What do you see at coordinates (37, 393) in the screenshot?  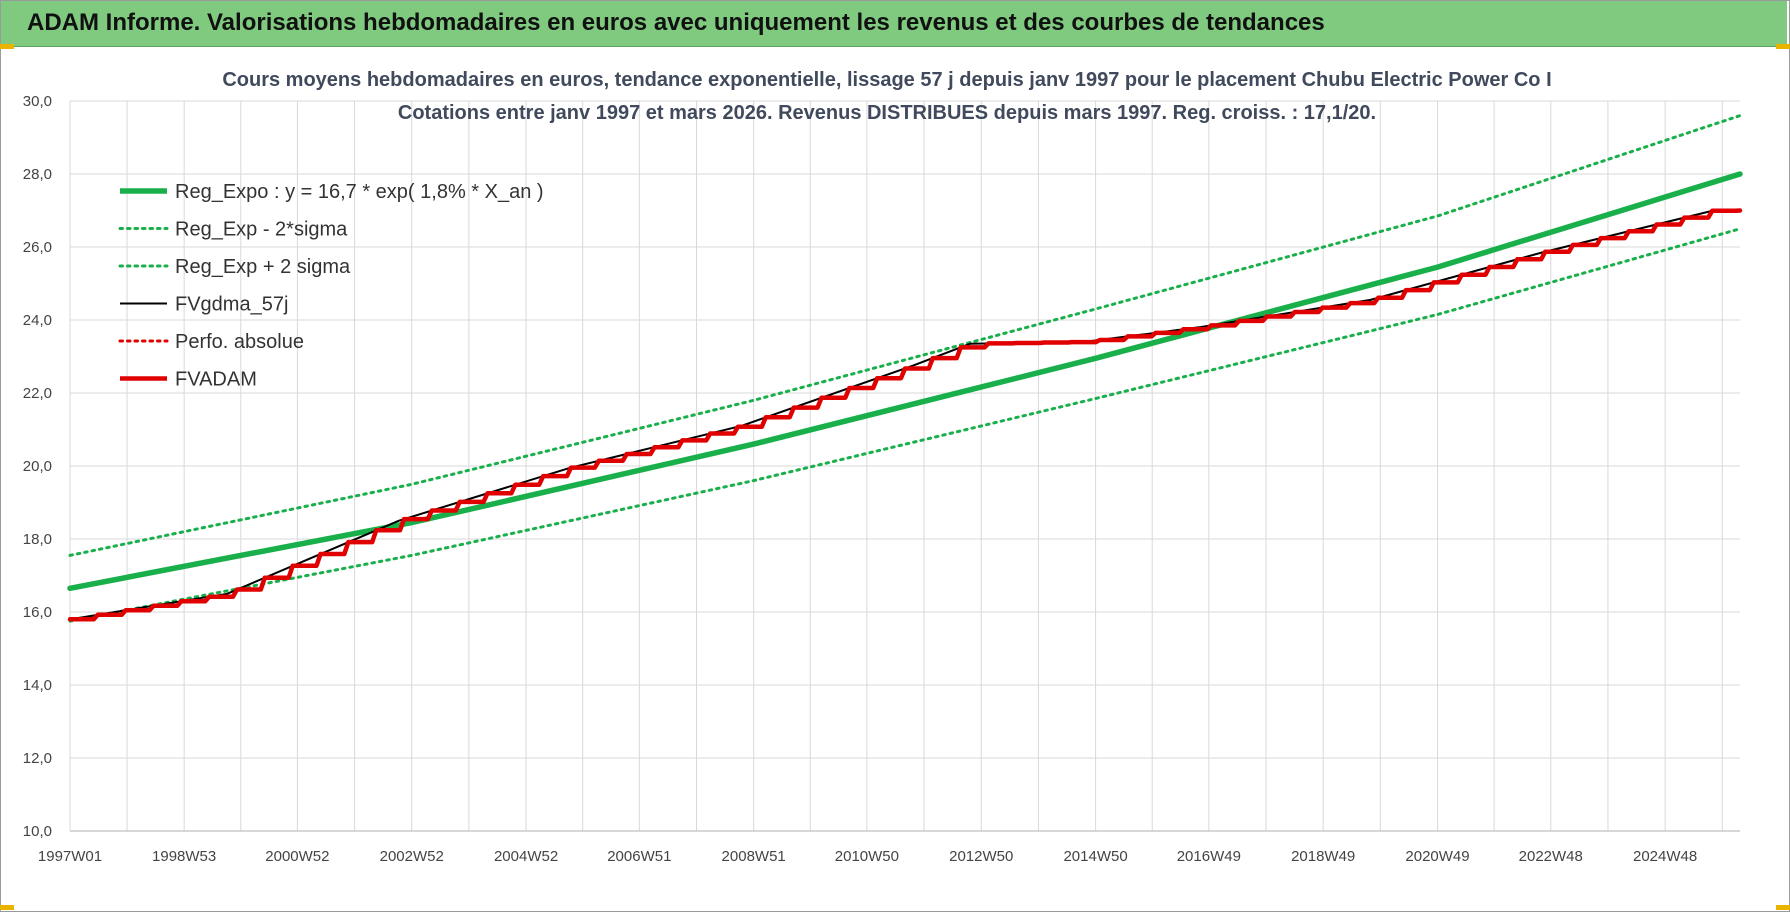 I see `y-tick-label: 22,0` at bounding box center [37, 393].